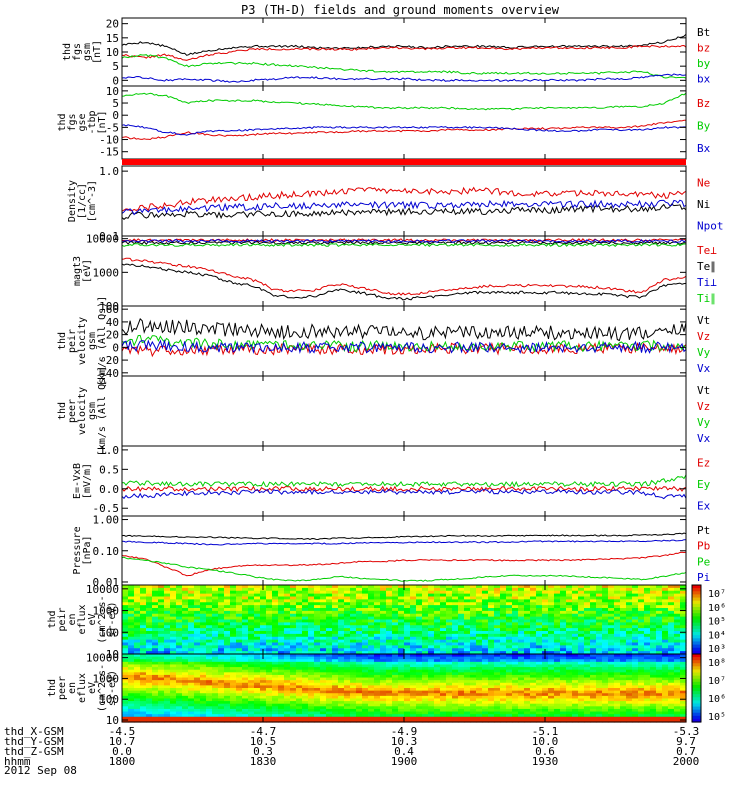 This screenshot has height=800, width=750. I want to click on y-tick-label: -20, so click(109, 360).